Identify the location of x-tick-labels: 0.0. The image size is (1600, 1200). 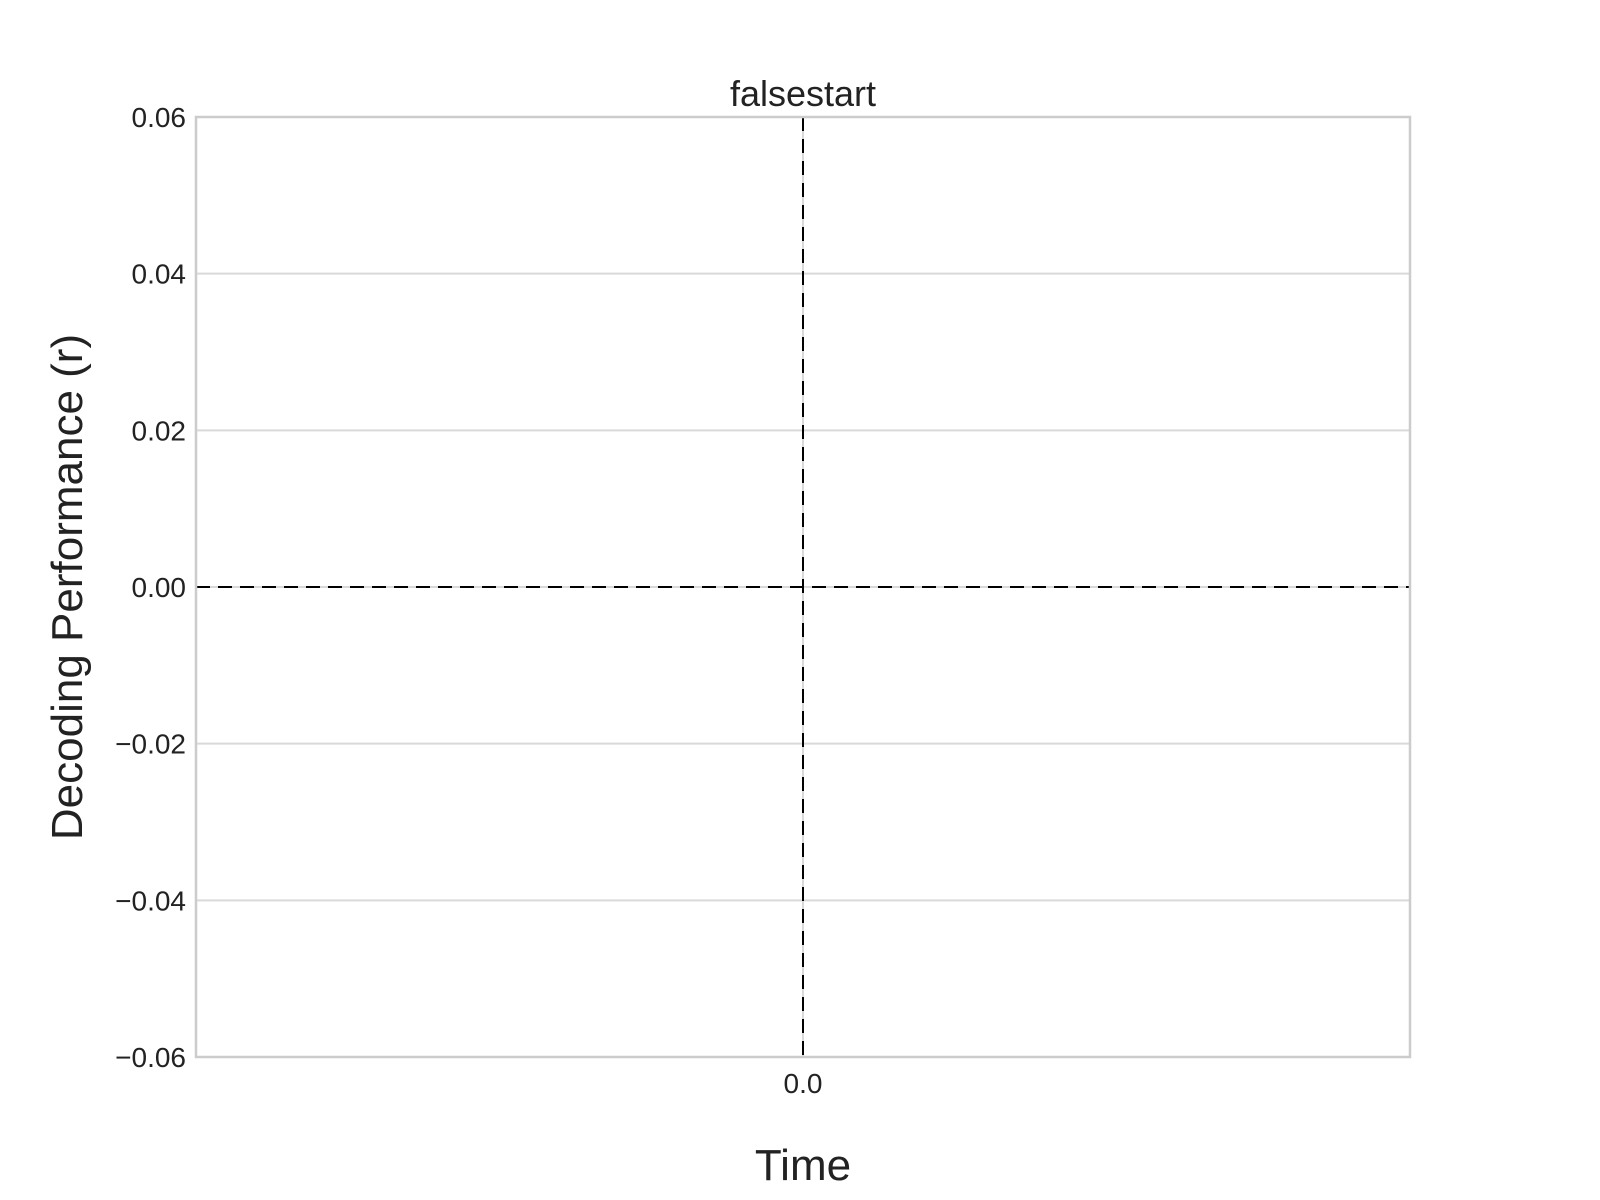
(803, 1083).